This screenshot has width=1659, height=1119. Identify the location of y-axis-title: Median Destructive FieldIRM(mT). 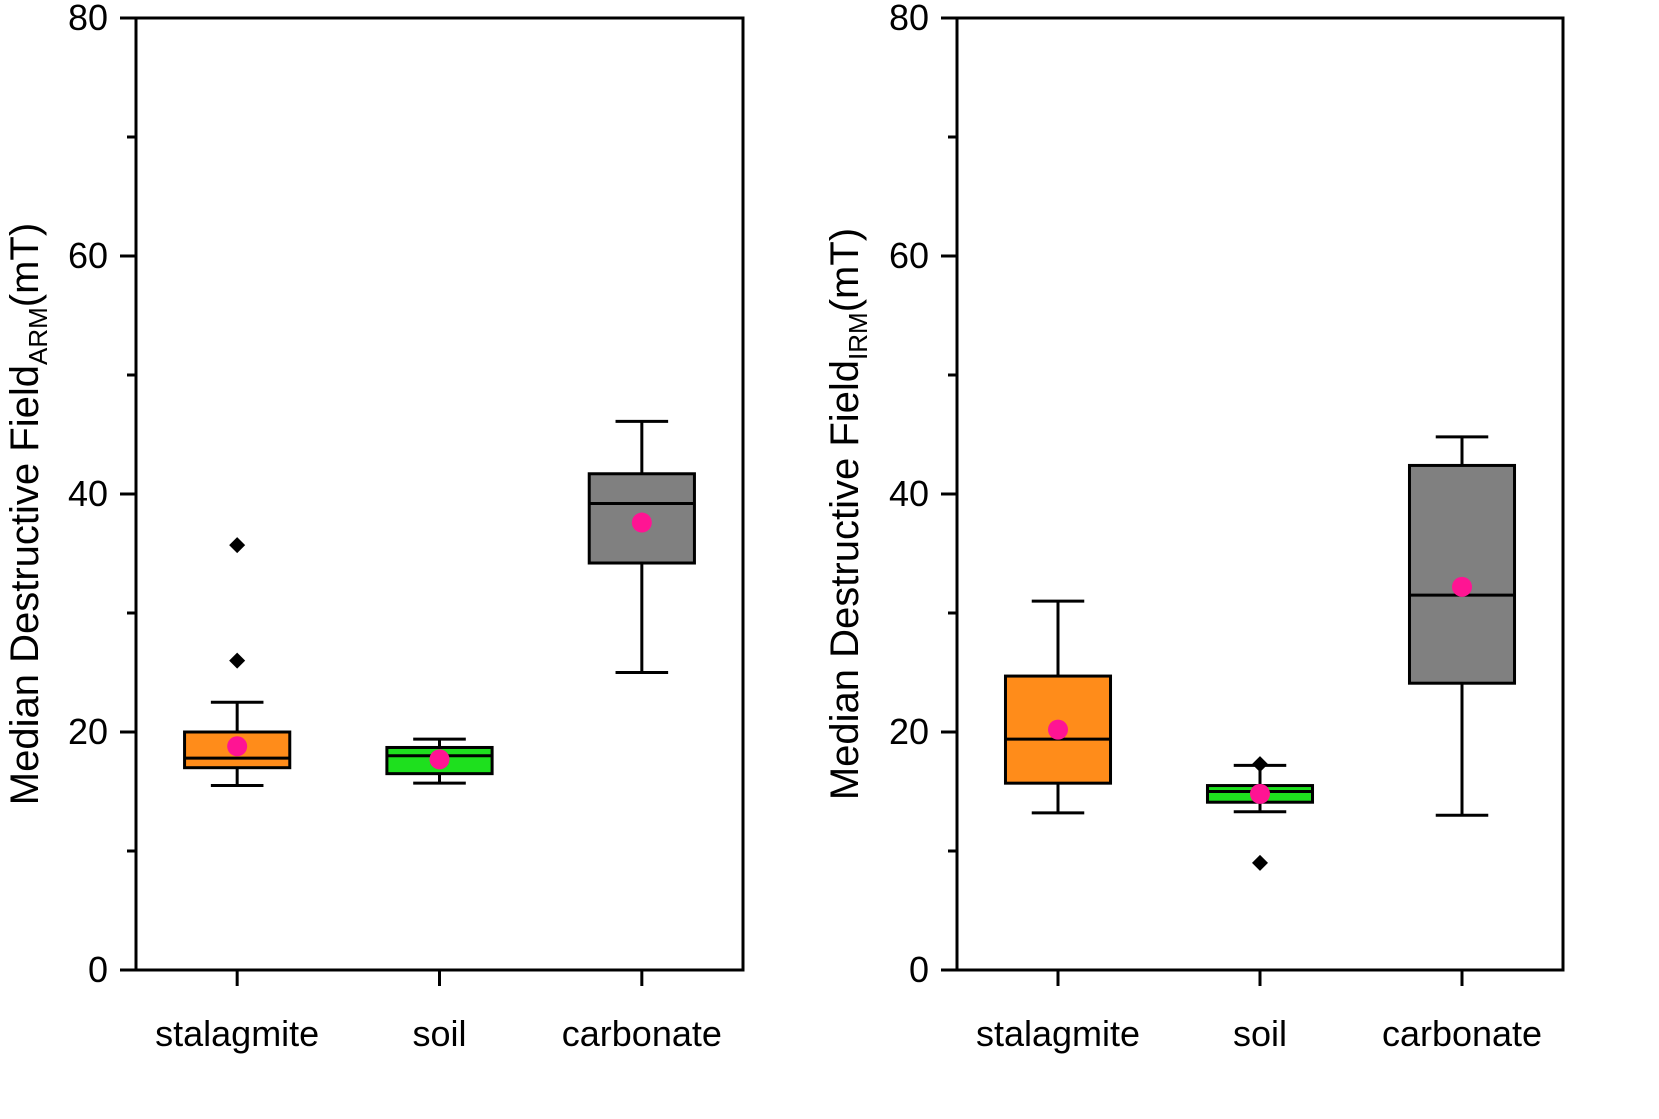
(848, 514).